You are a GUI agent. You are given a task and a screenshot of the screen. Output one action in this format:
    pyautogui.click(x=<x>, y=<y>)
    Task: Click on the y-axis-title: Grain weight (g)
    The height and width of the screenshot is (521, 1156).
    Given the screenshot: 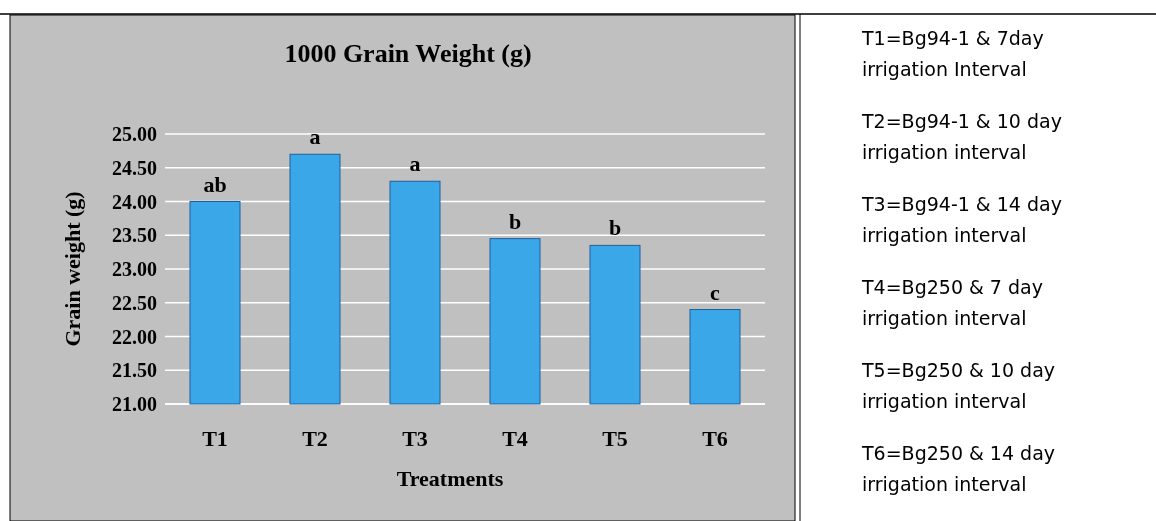 What is the action you would take?
    pyautogui.click(x=72, y=269)
    